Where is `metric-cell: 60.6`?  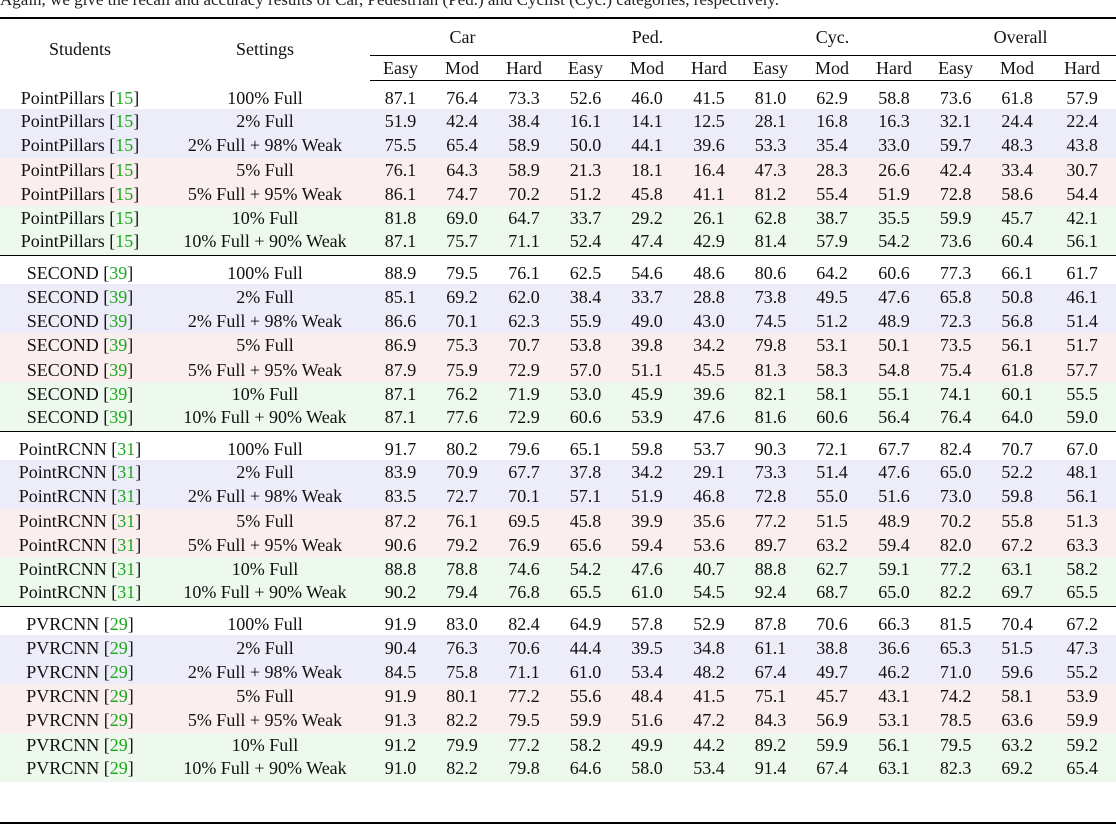 metric-cell: 60.6 is located at coordinates (832, 418).